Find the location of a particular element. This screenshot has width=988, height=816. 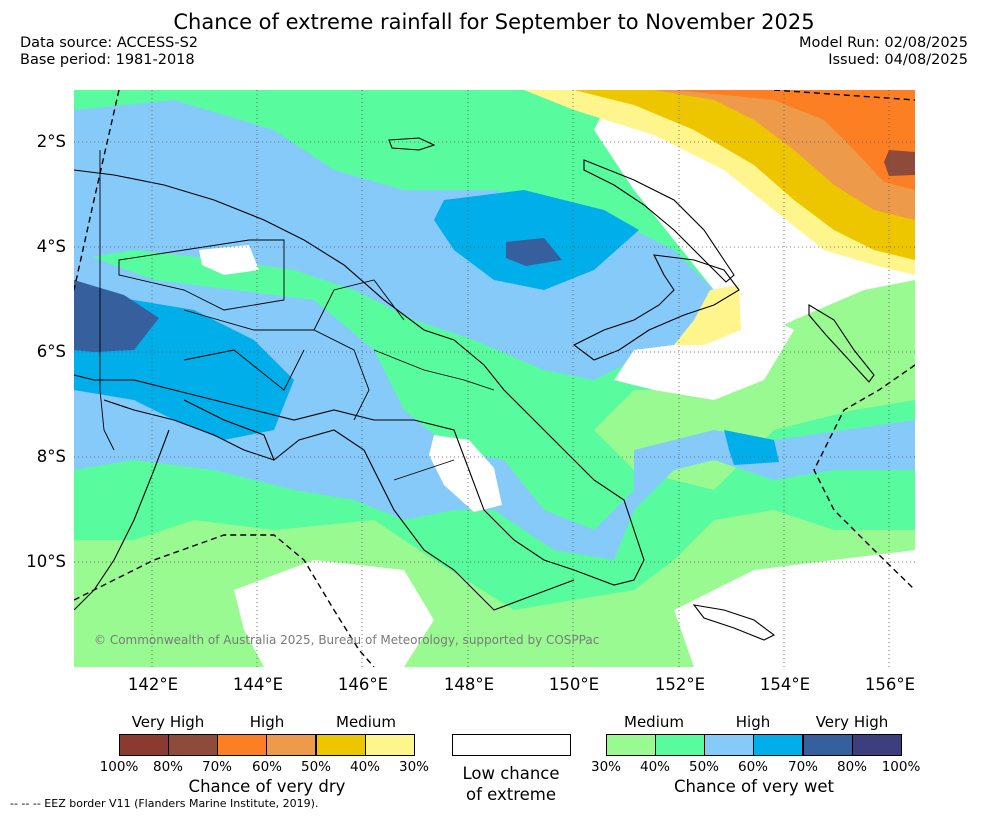

lon-tick-152e: 152°E is located at coordinates (680, 684).